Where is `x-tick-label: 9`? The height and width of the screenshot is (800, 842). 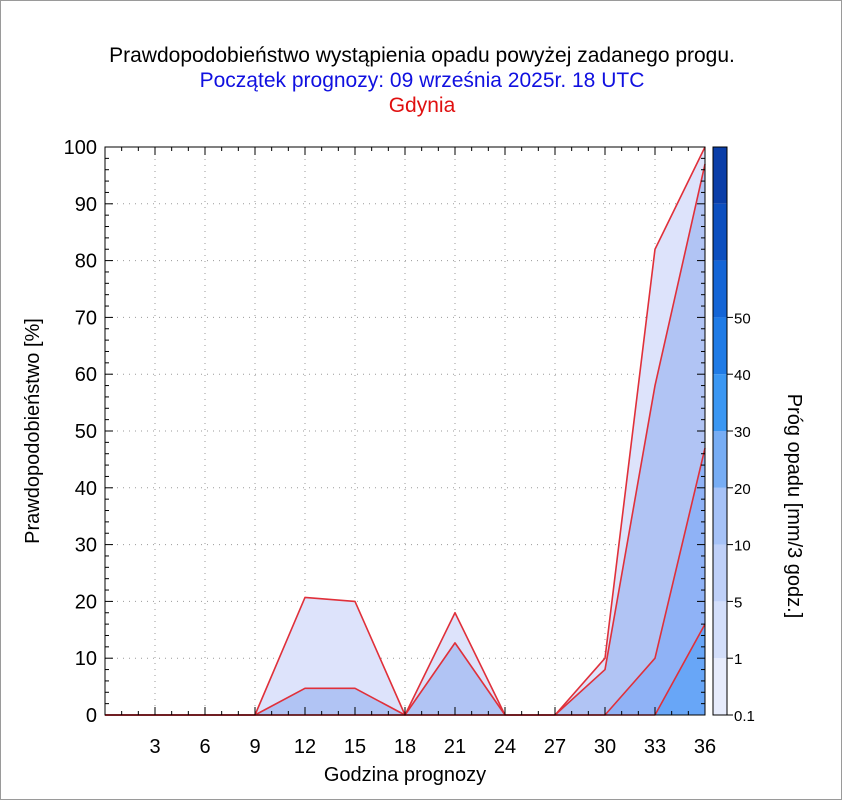
x-tick-label: 9 is located at coordinates (254, 747).